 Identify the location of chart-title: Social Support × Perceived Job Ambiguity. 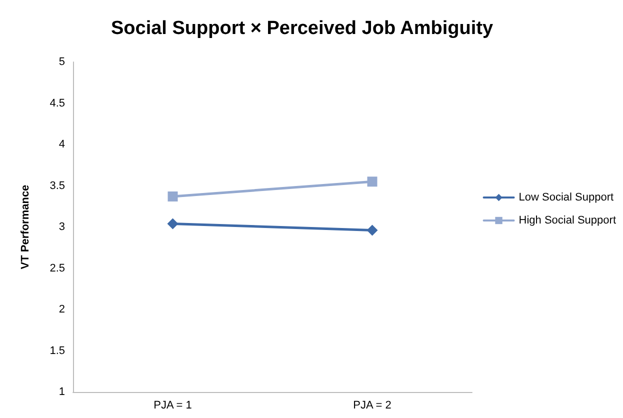
(302, 28).